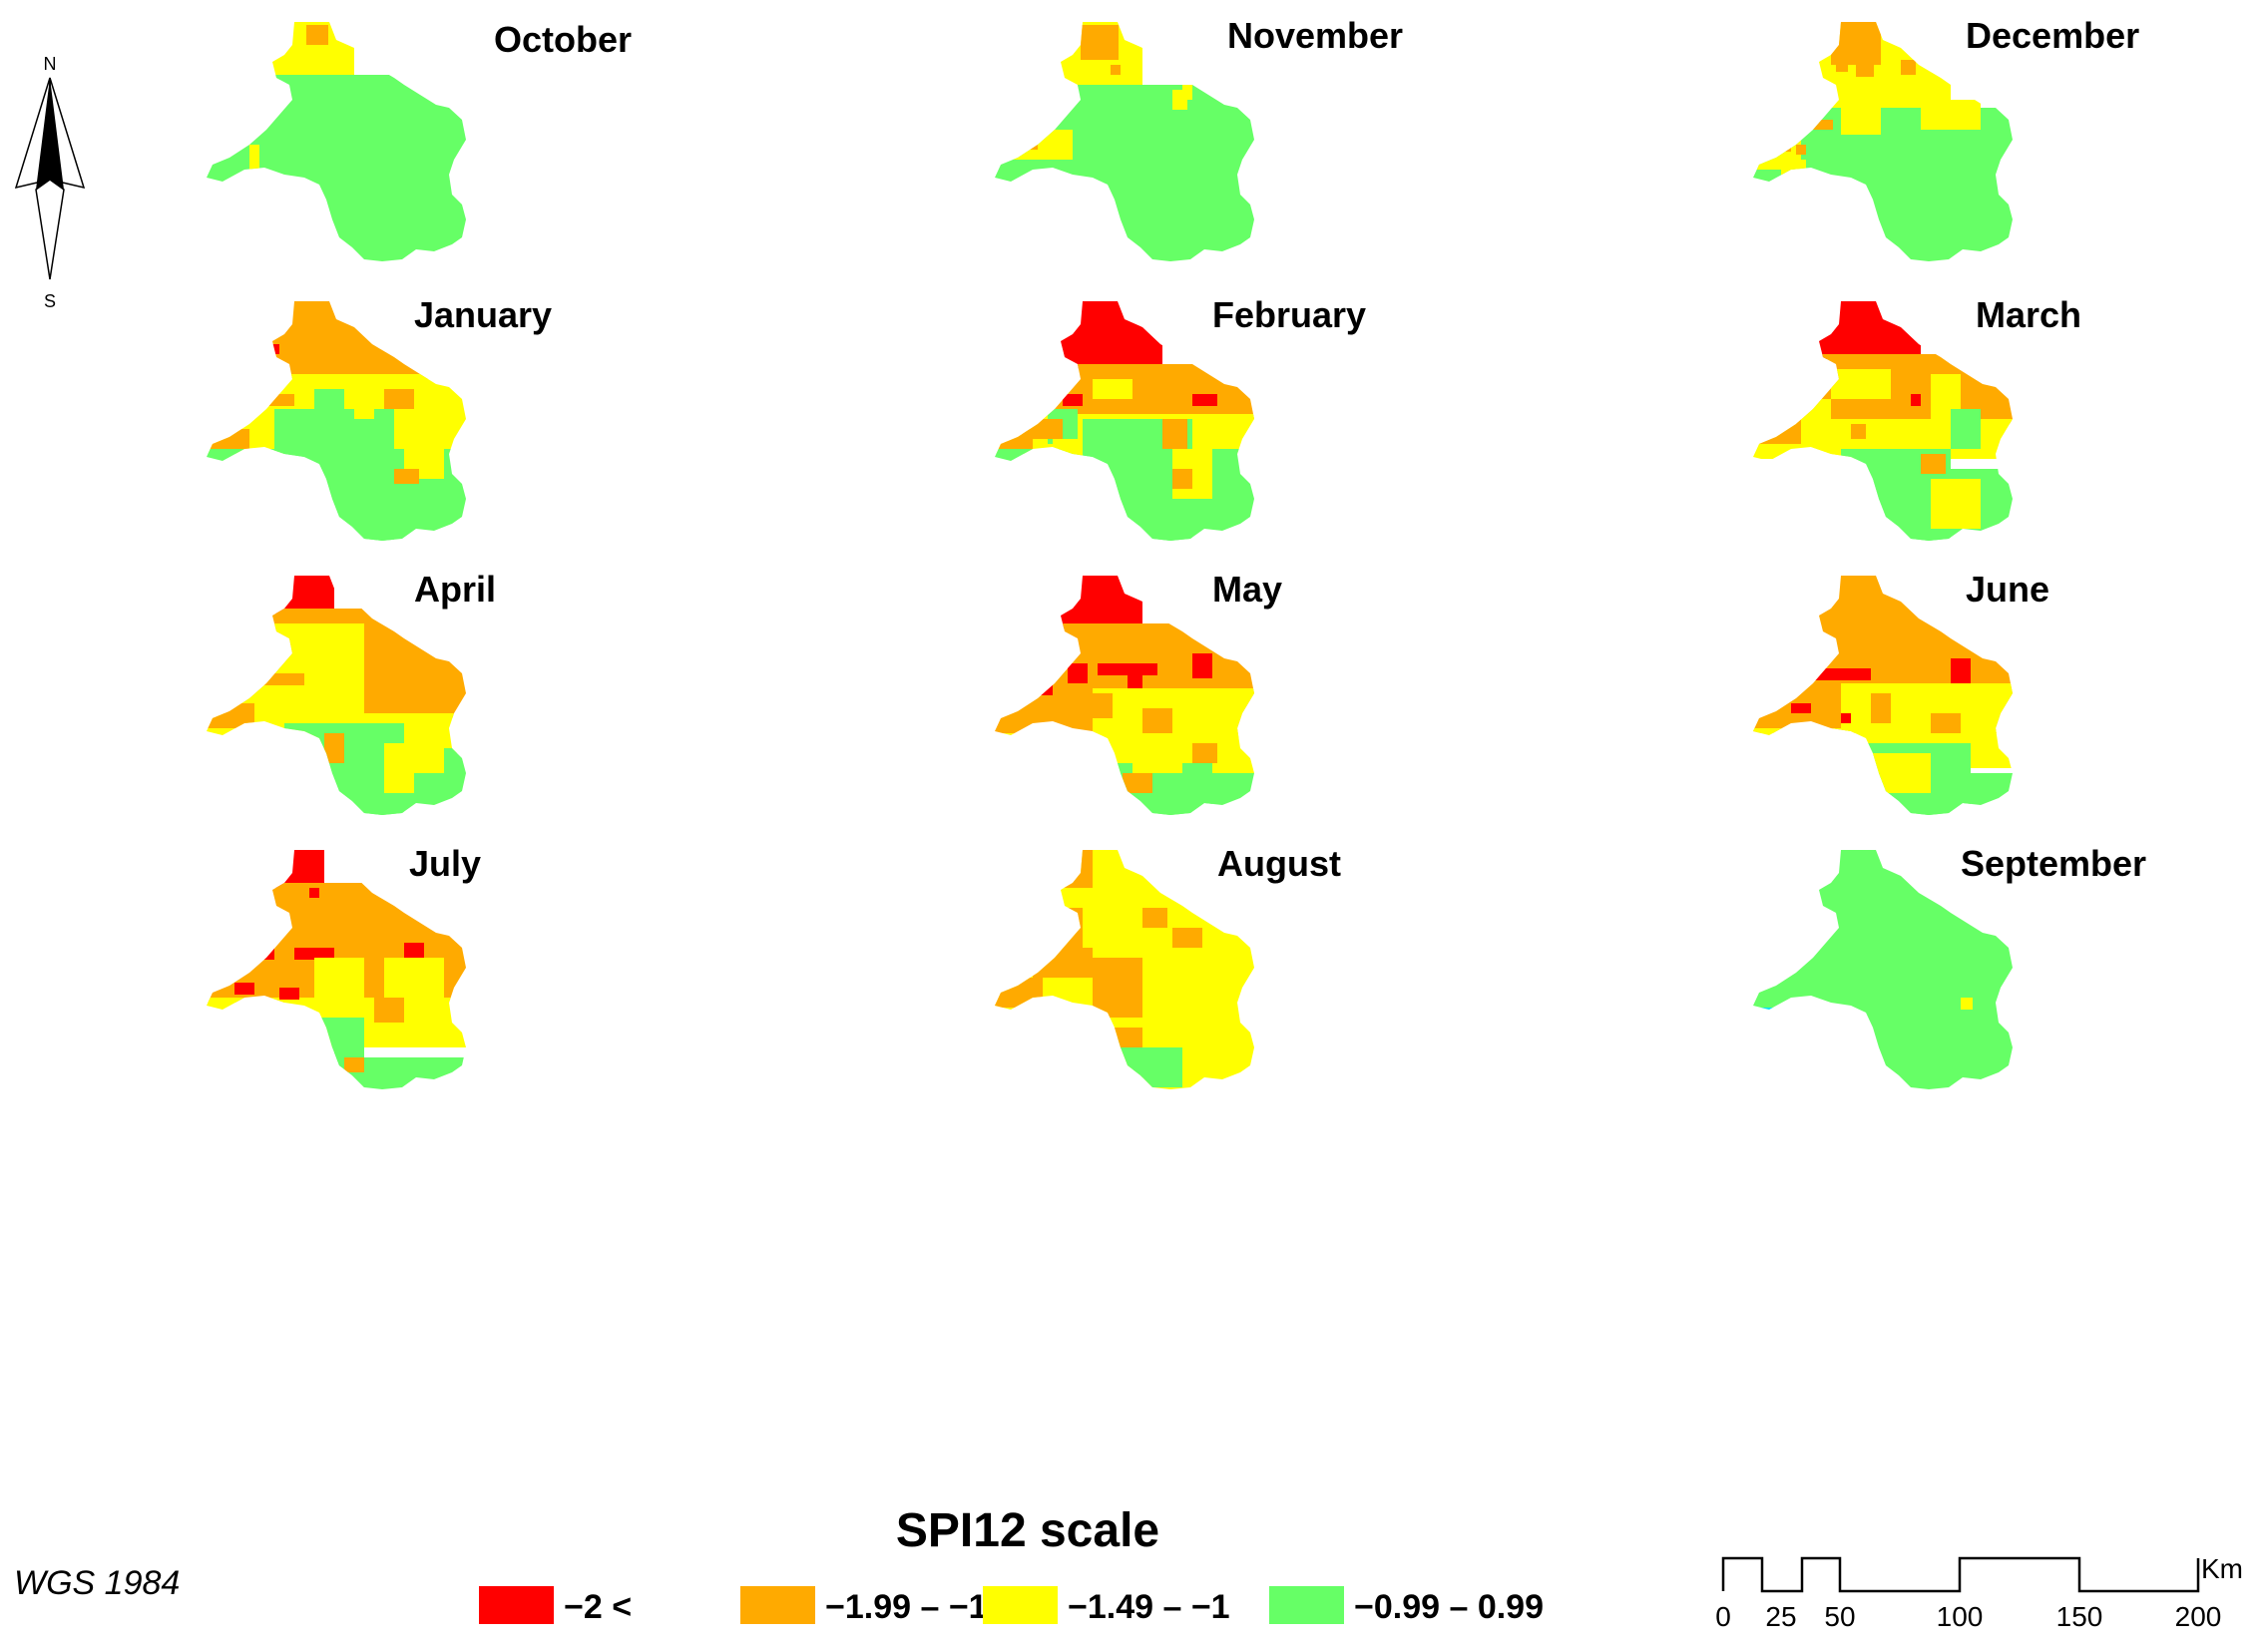 This screenshot has height=1652, width=2264. I want to click on panel-title-january: January, so click(483, 314).